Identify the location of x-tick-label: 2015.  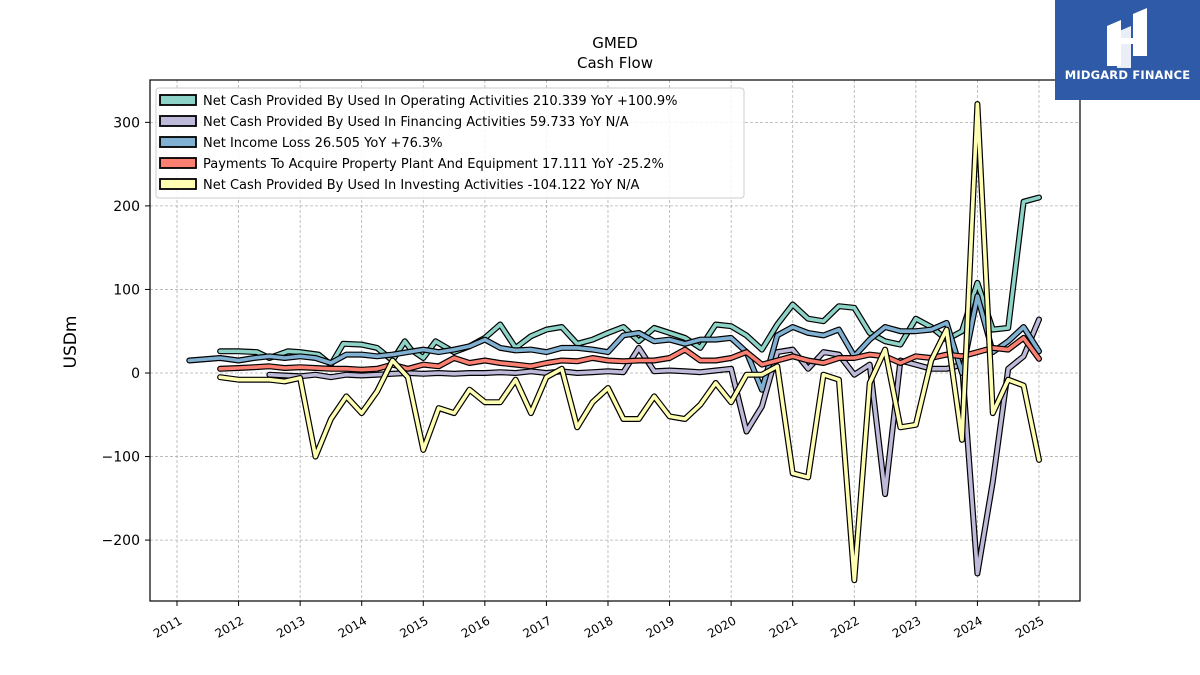
(413, 626).